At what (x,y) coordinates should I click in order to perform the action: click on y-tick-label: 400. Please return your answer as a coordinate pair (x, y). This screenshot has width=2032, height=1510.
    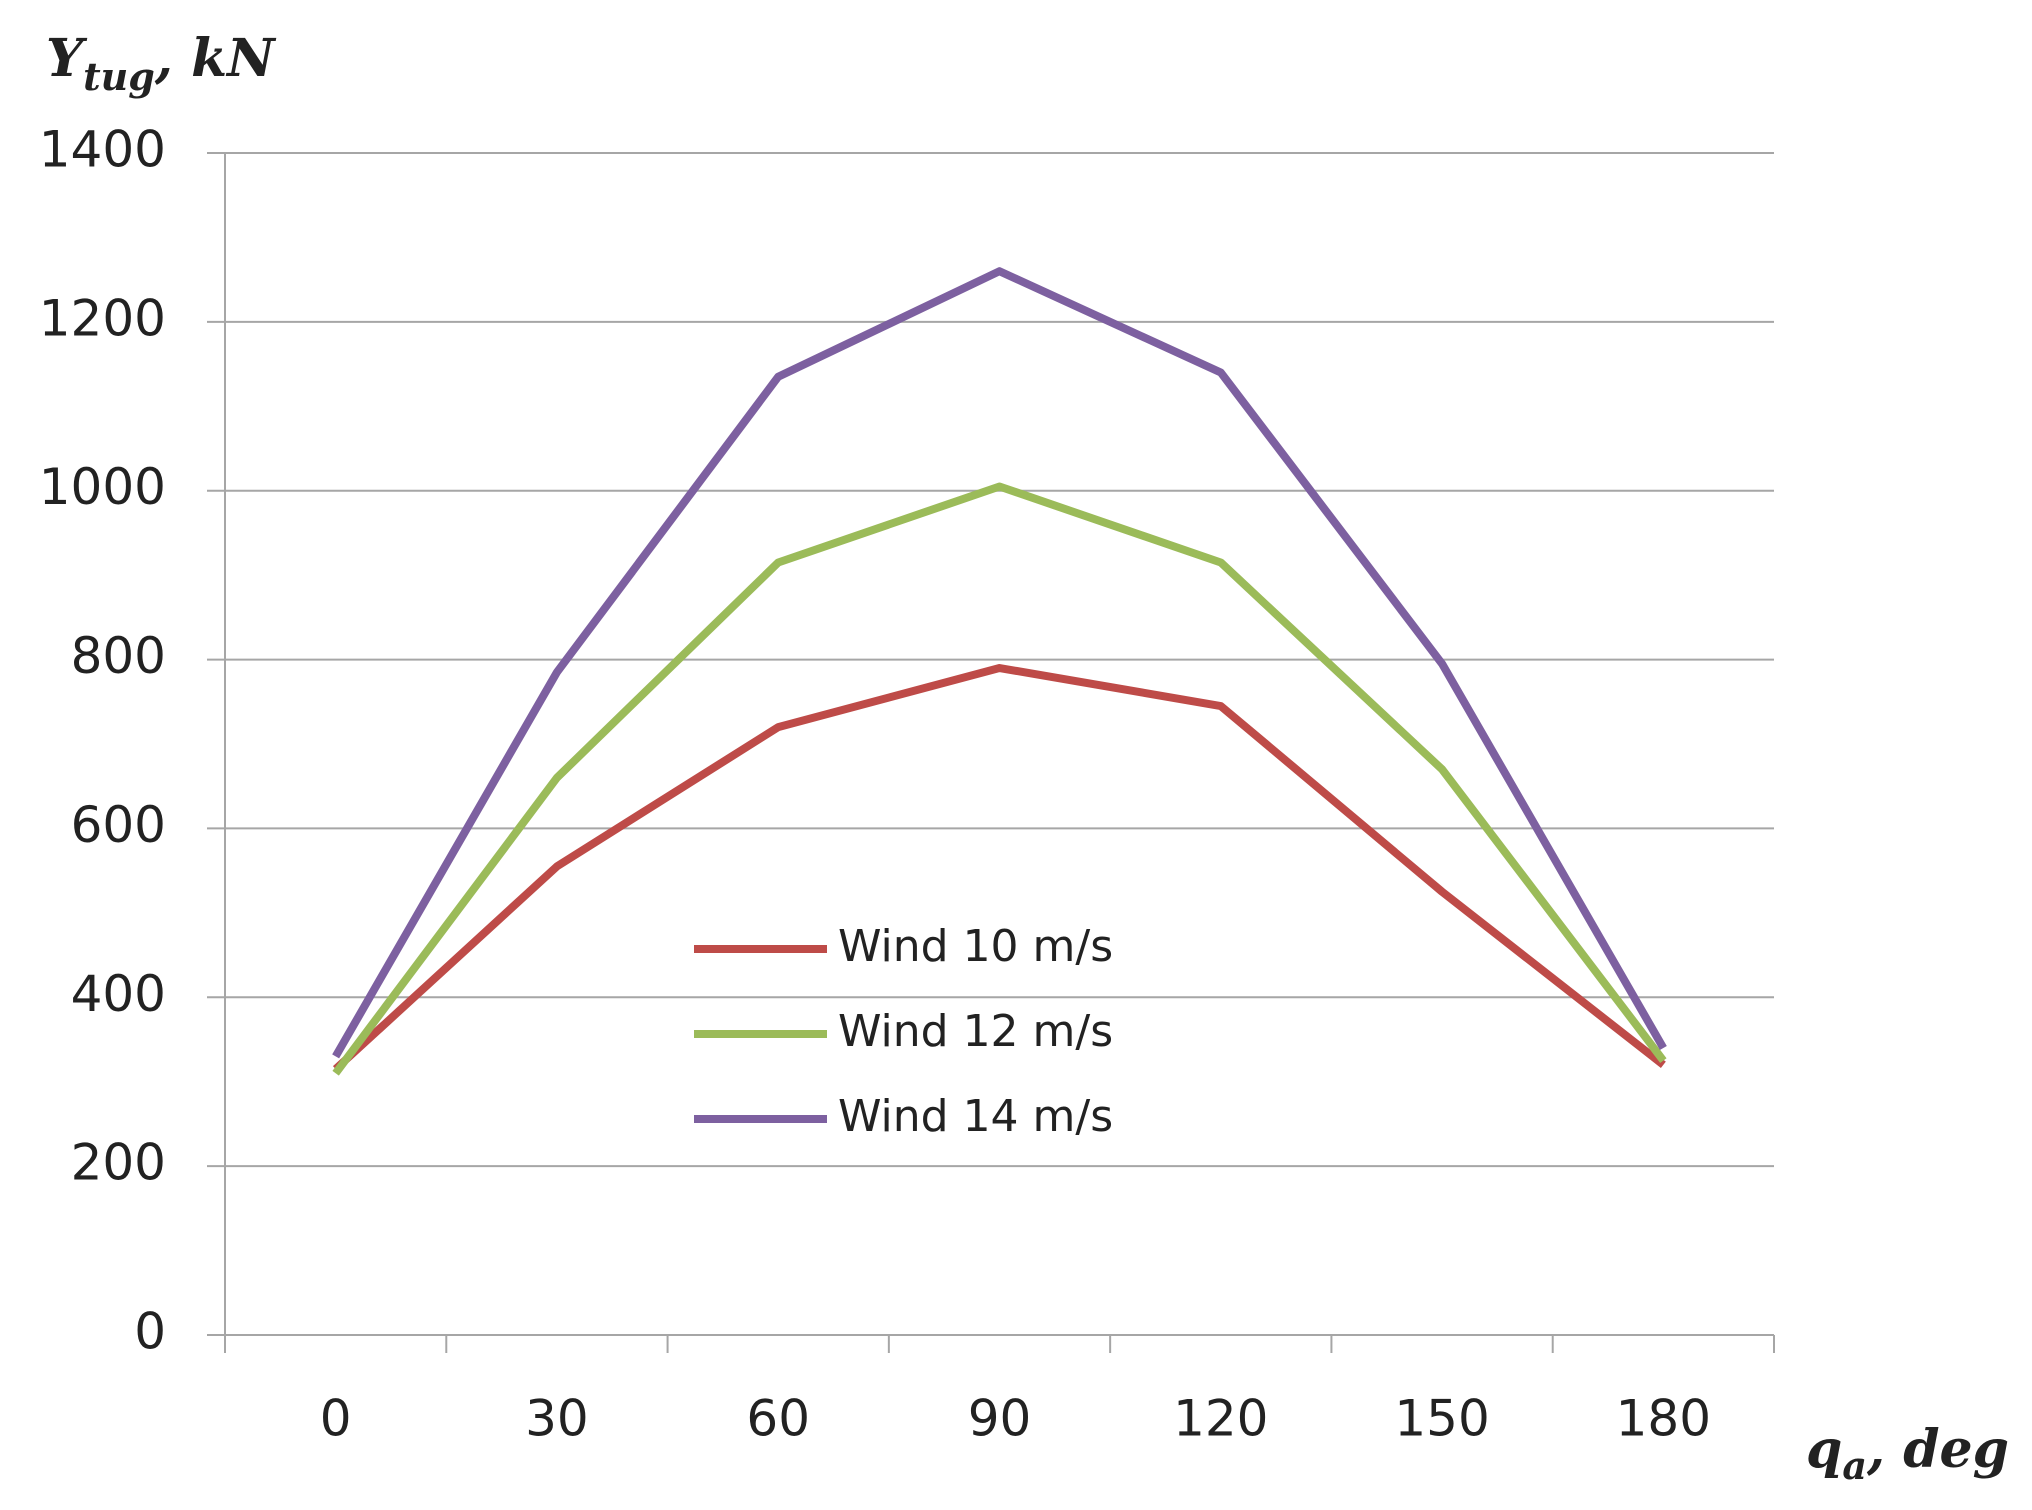
    Looking at the image, I should click on (118, 994).